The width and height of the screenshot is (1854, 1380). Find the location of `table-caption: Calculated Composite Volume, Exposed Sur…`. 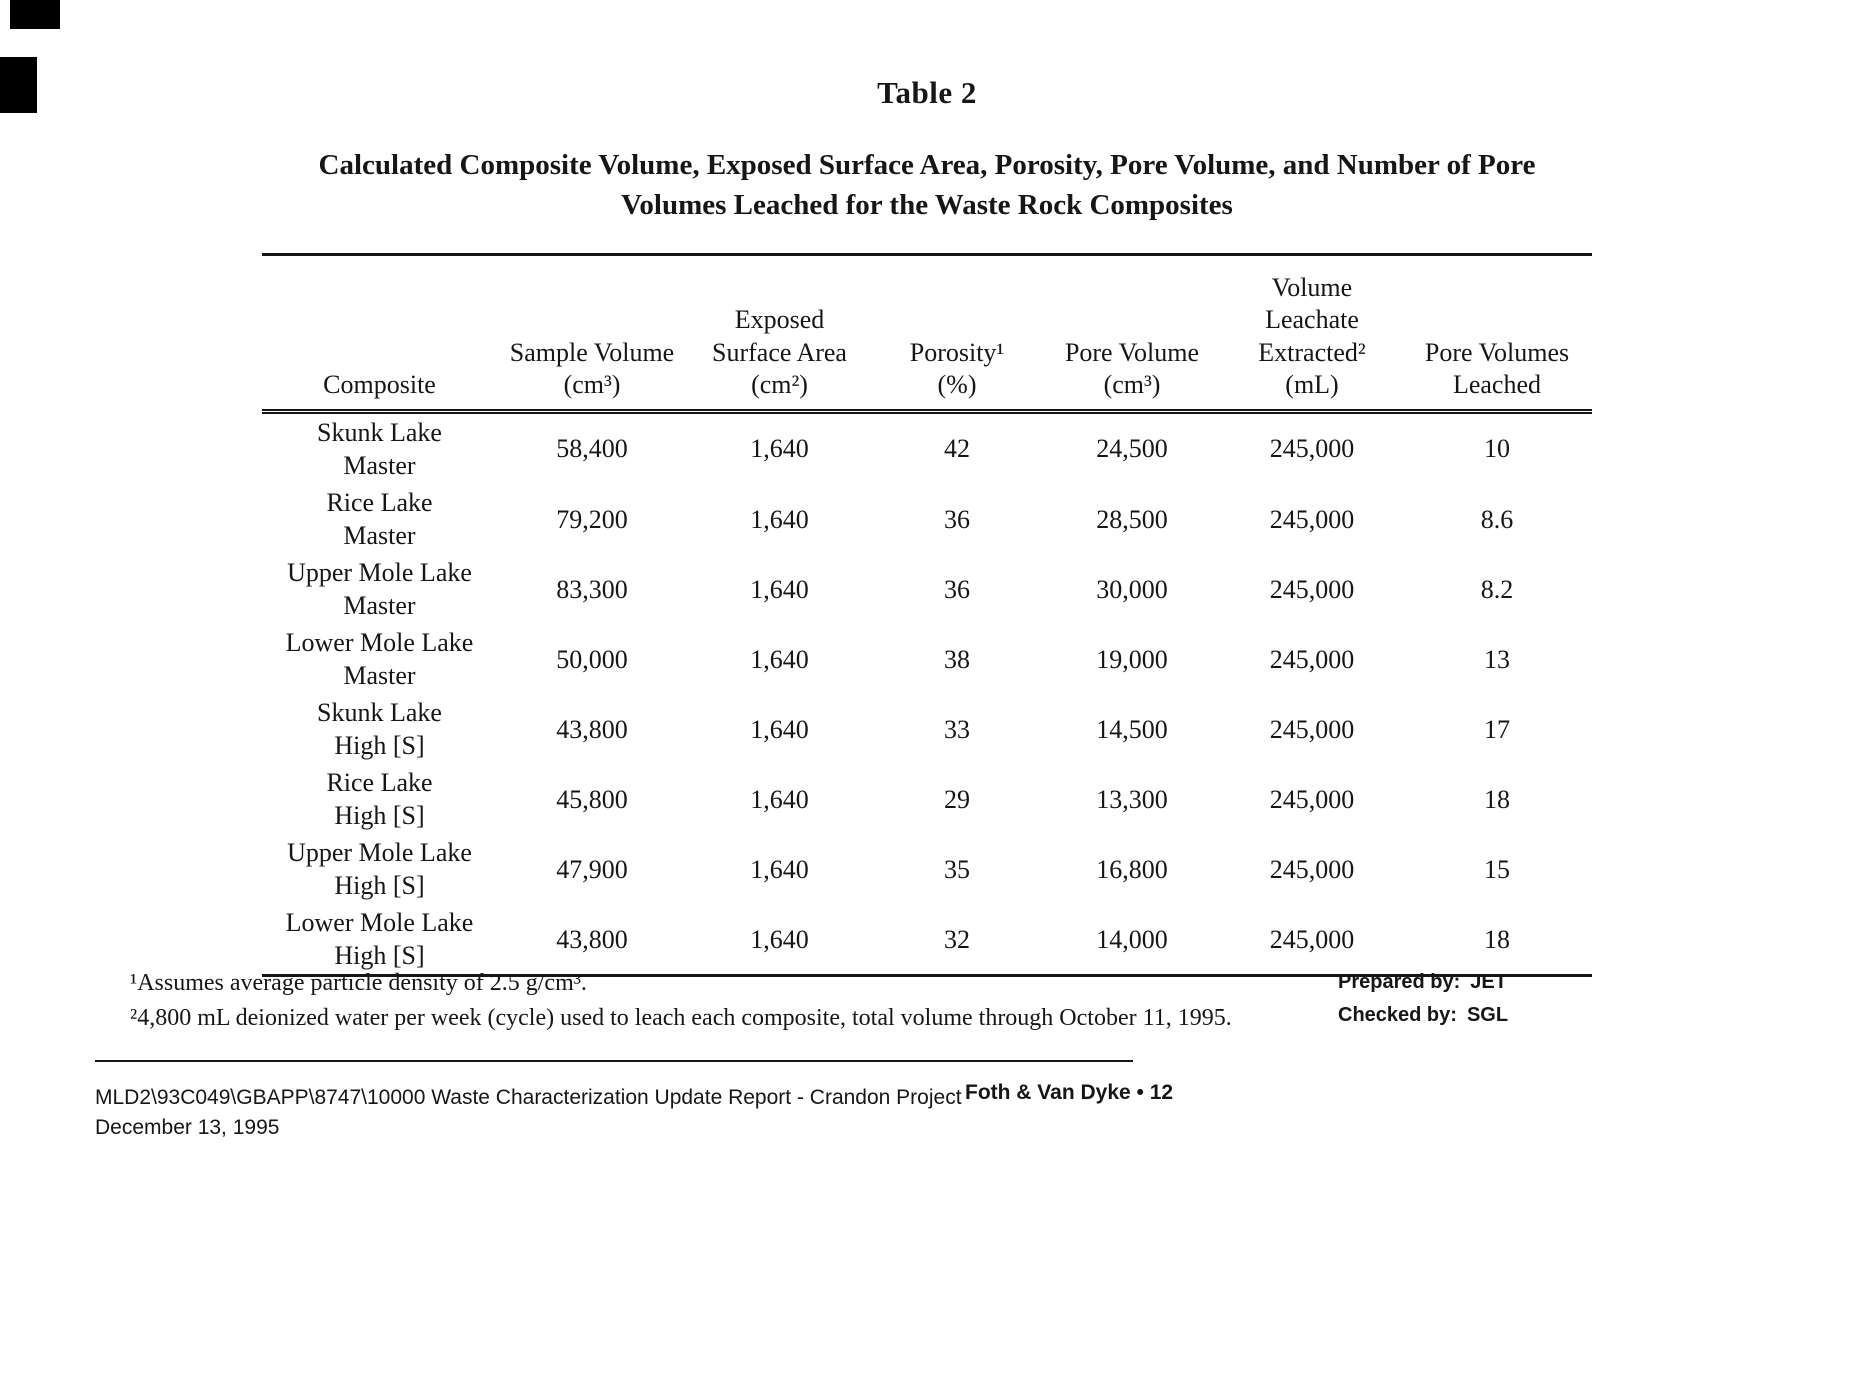

table-caption: Calculated Composite Volume, Exposed Sur… is located at coordinates (927, 185).